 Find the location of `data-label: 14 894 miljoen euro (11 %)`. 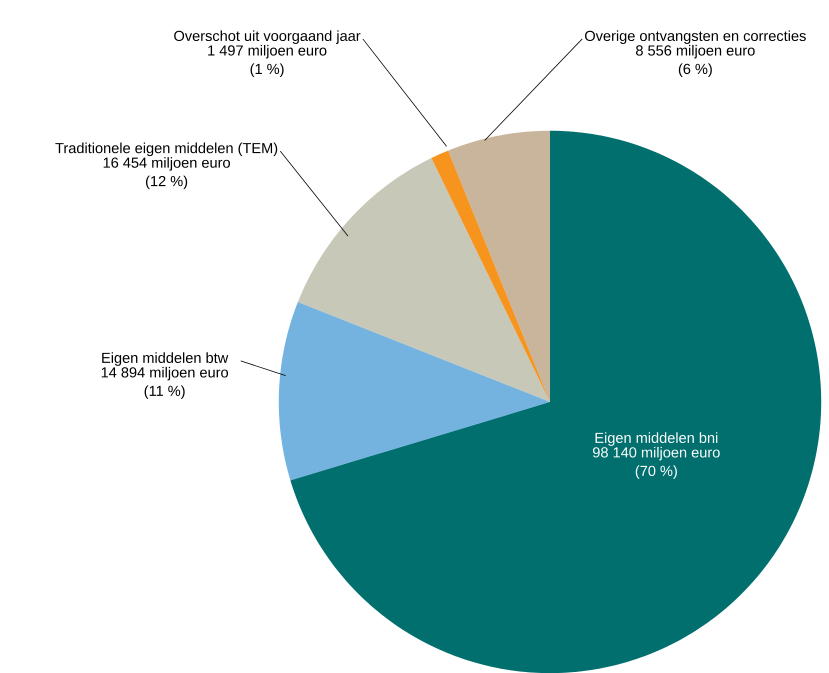

data-label: 14 894 miljoen euro (11 %) is located at coordinates (165, 382).